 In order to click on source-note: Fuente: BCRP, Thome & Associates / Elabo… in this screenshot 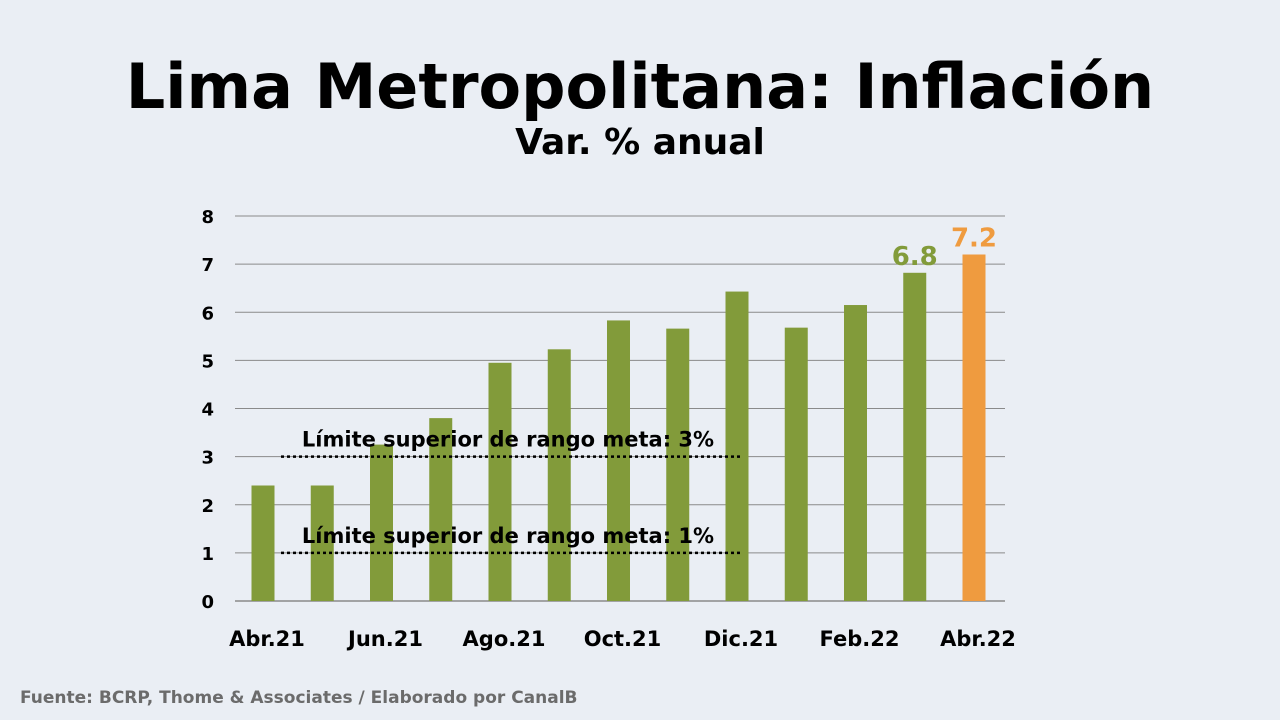, I will do `click(299, 698)`.